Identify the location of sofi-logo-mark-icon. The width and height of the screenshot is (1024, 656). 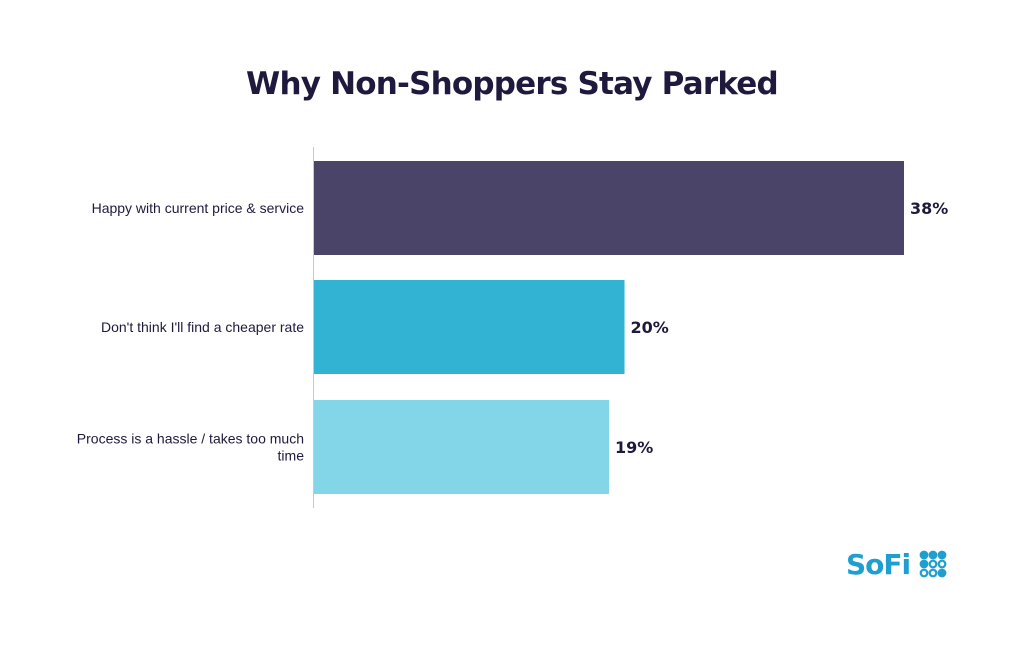
(933, 564).